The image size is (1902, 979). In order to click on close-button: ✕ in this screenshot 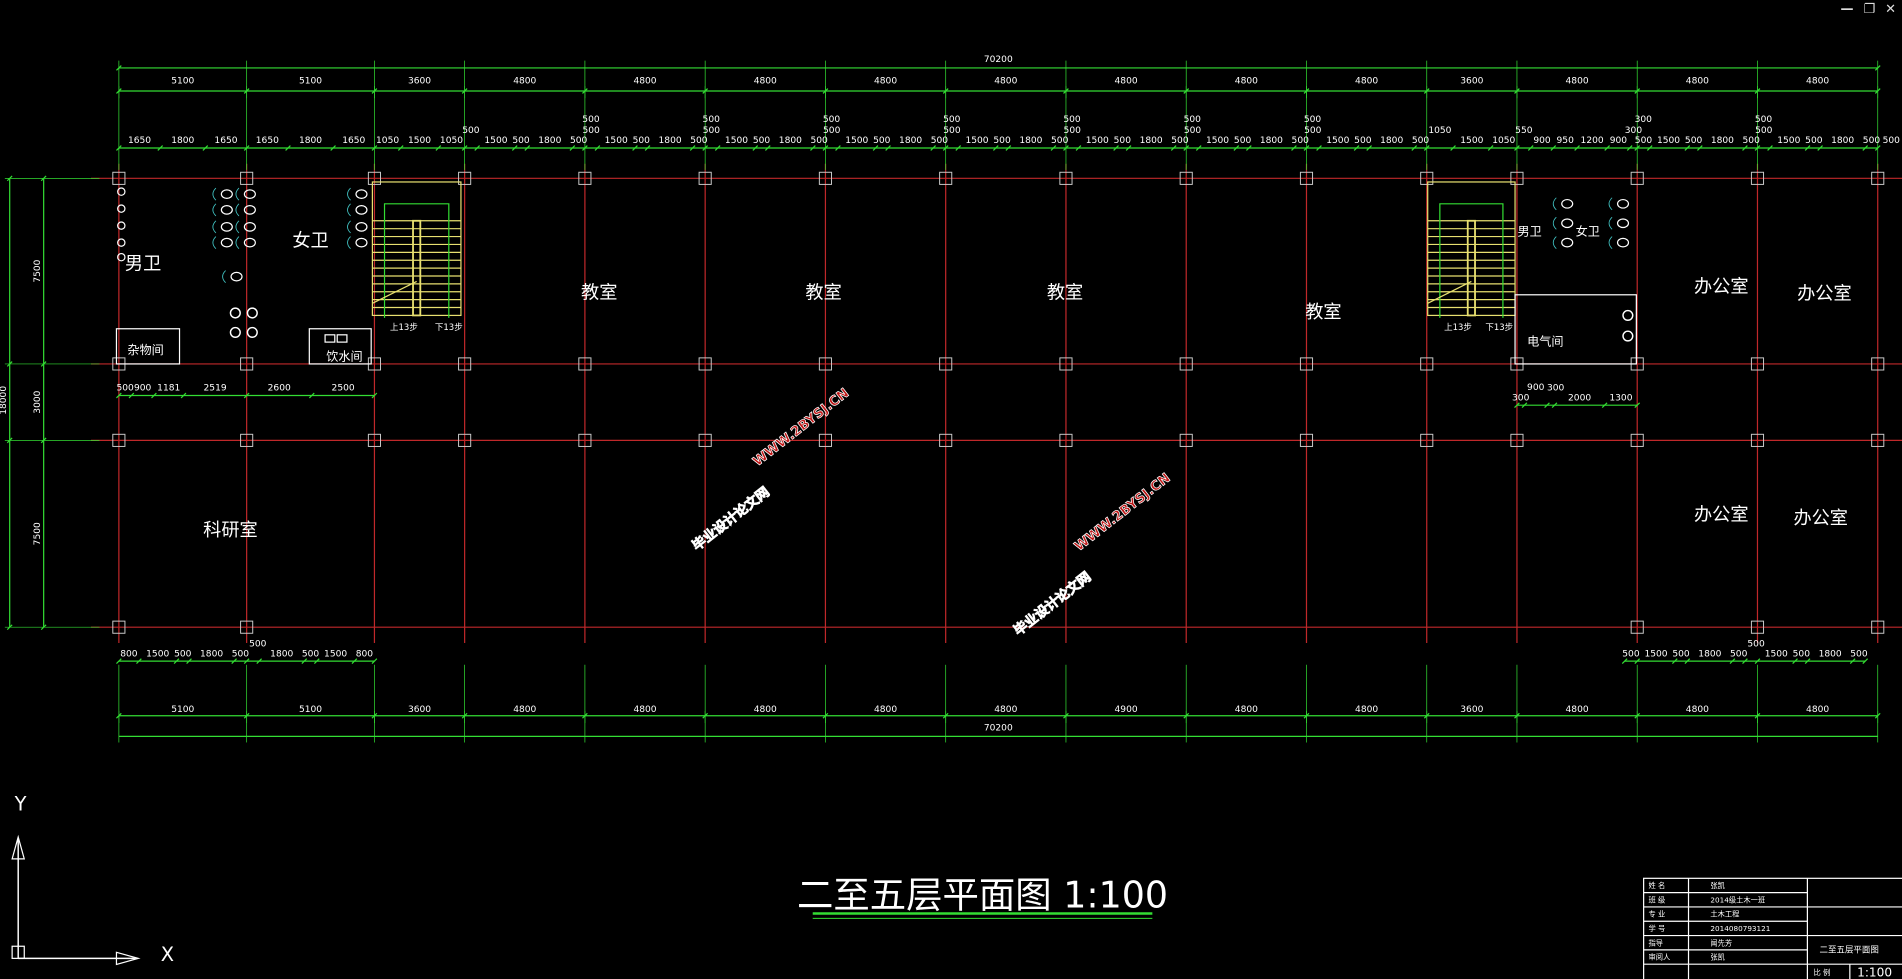, I will do `click(1890, 9)`.